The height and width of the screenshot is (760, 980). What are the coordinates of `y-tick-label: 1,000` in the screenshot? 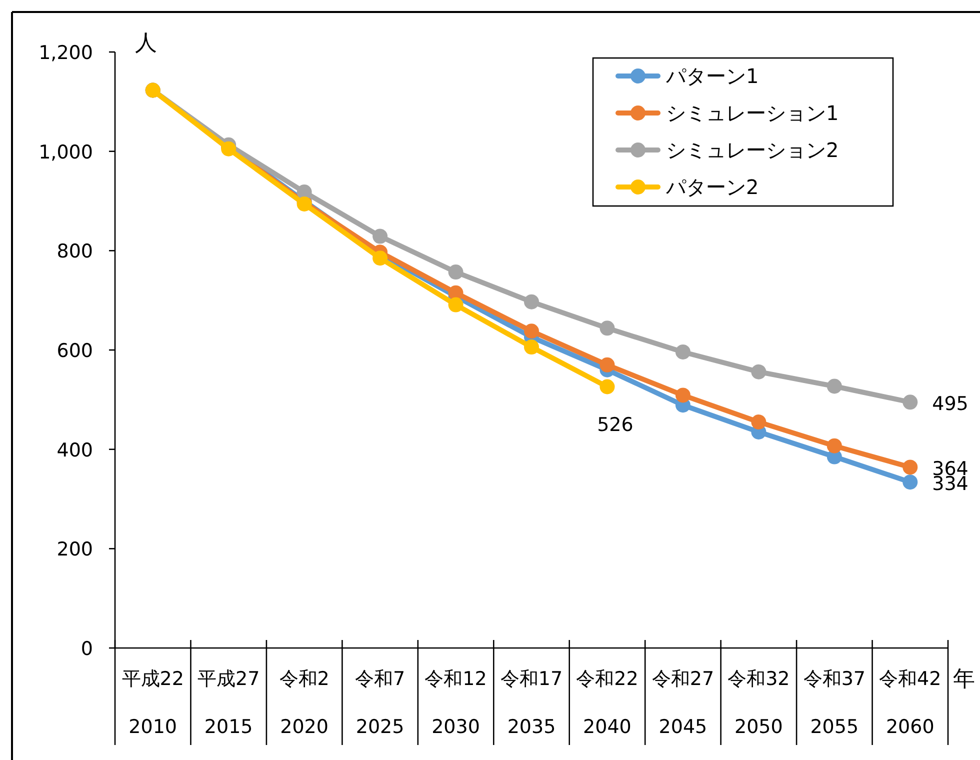 It's located at (65, 152).